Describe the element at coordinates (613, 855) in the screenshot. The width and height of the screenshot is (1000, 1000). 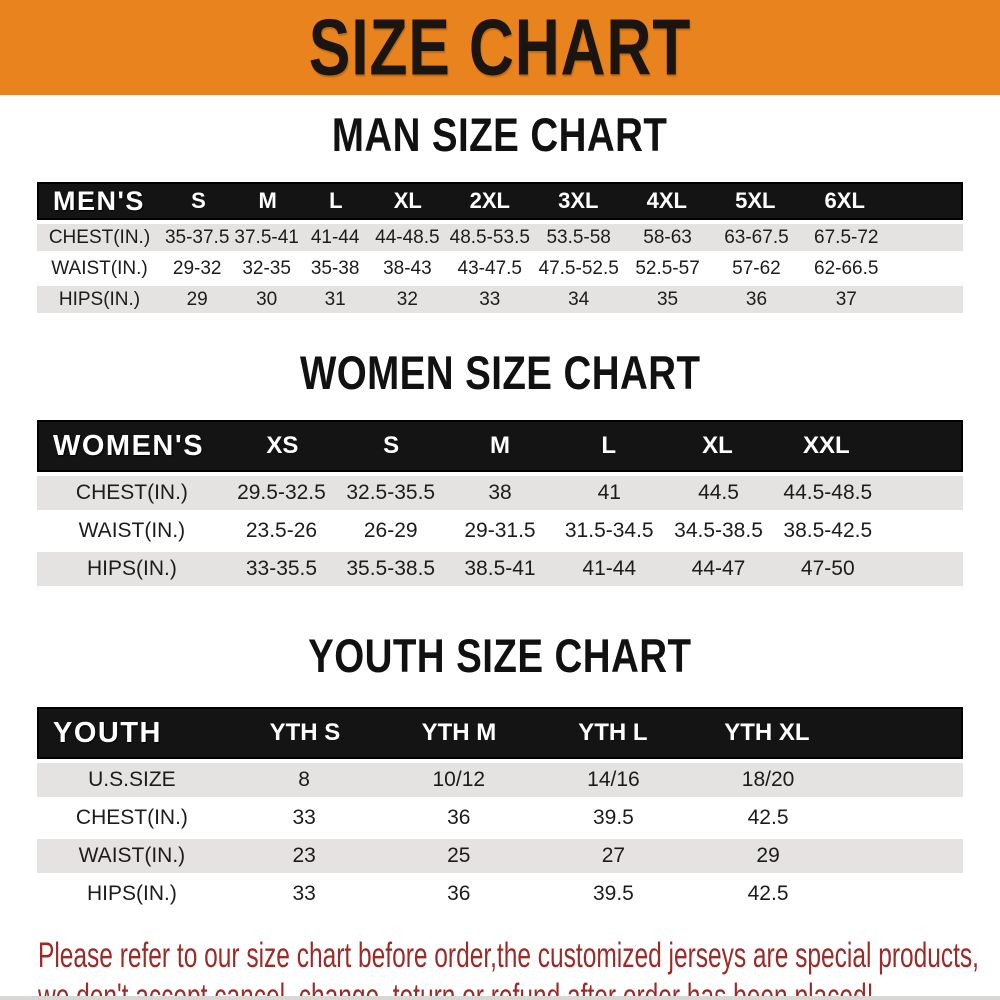
I see `value-cell: 27` at that location.